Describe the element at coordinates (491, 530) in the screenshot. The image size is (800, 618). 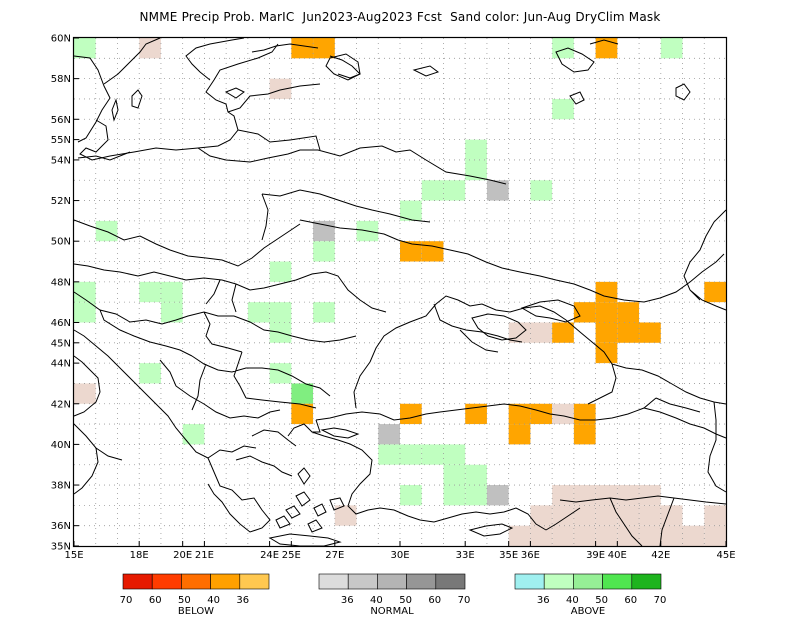
I see `cyprus-island` at that location.